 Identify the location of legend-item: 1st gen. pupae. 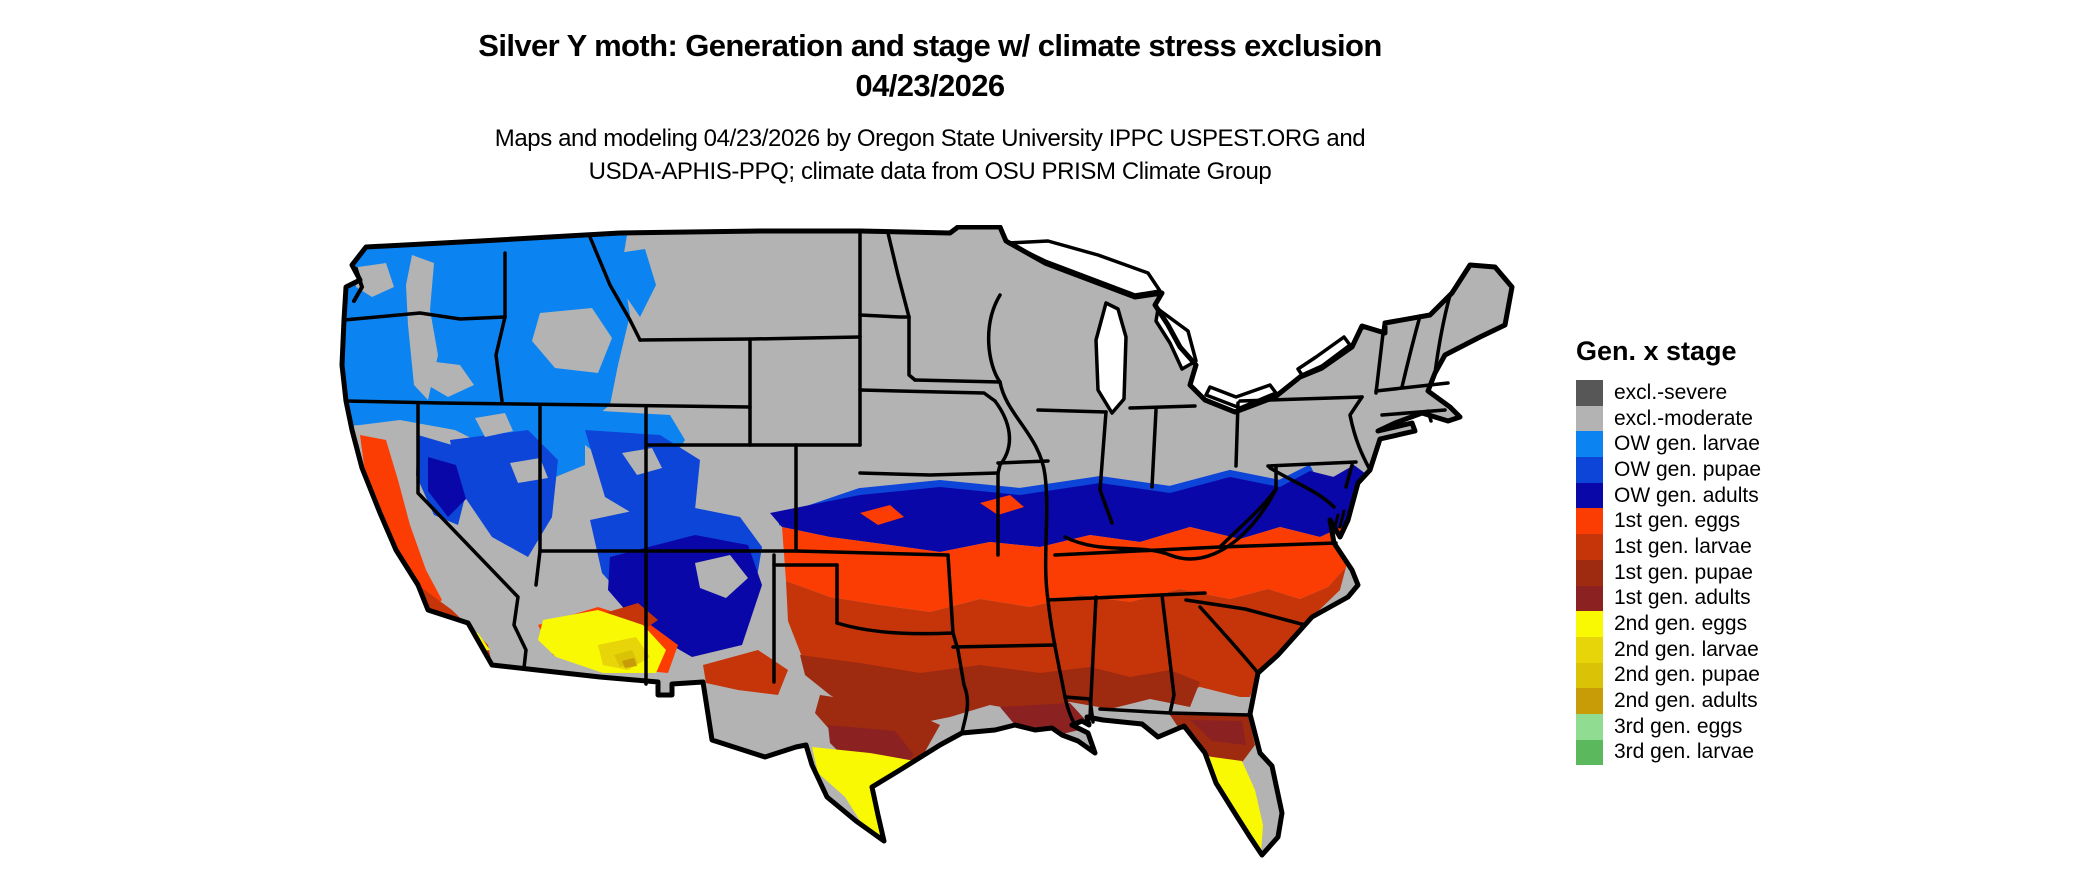
(1668, 572).